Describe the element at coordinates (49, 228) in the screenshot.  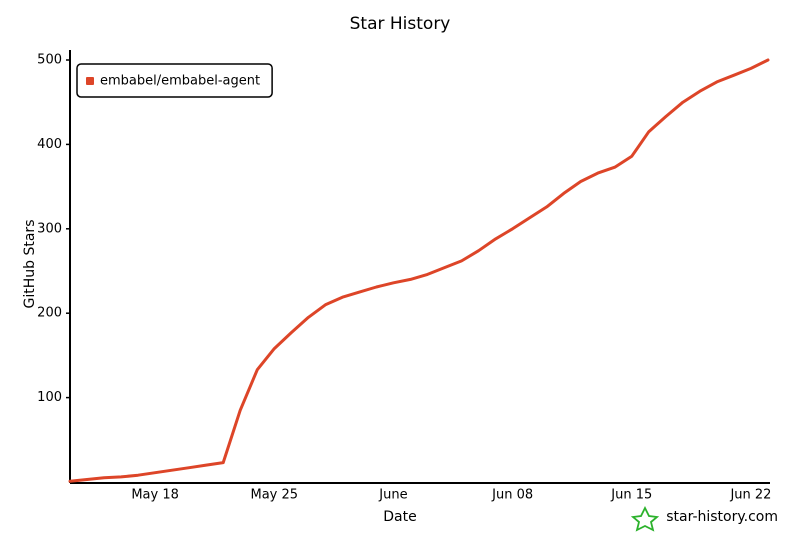
I see `y-tick-label: 300` at that location.